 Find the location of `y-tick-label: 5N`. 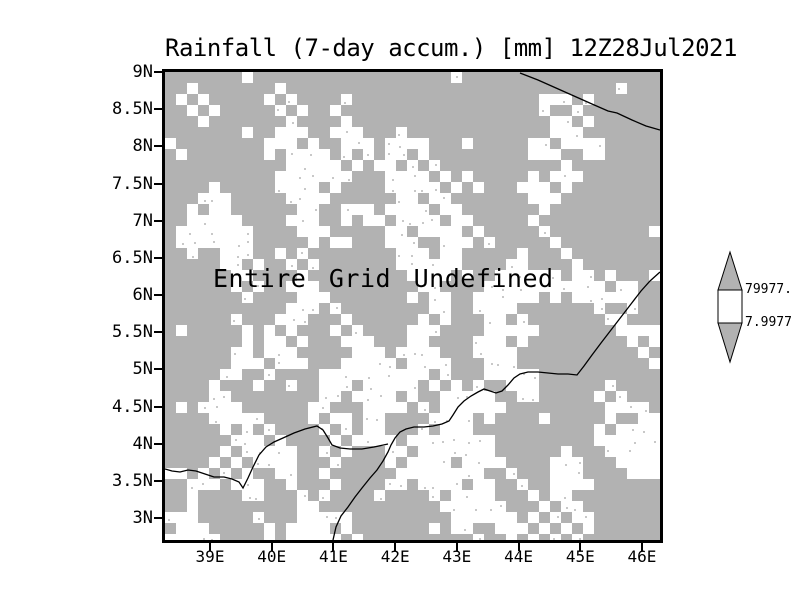

y-tick-label: 5N is located at coordinates (142, 369).